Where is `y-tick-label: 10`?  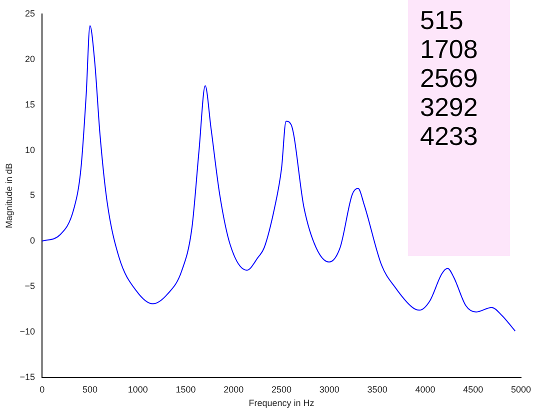
y-tick-label: 10 is located at coordinates (30, 149).